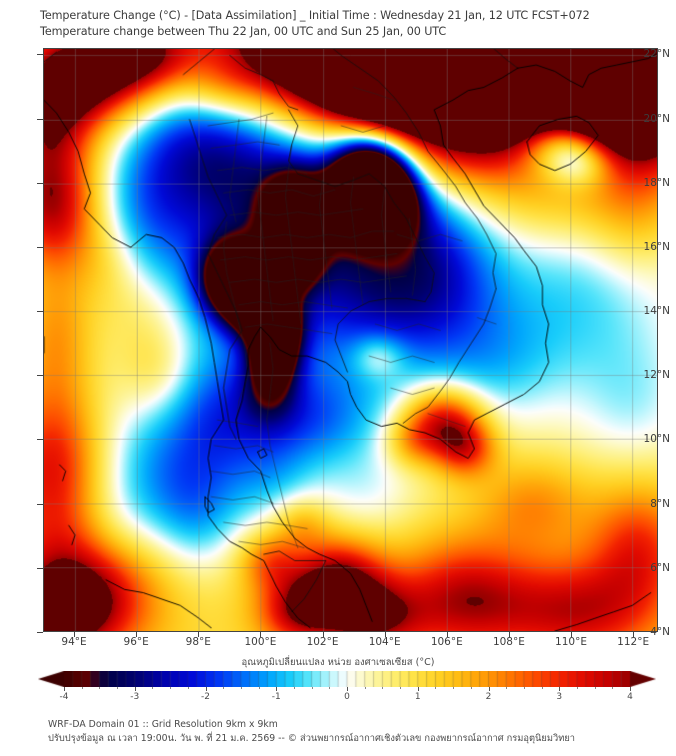 The image size is (676, 756). Describe the element at coordinates (205, 697) in the screenshot. I see `colorbar-tick-label: -2` at that location.